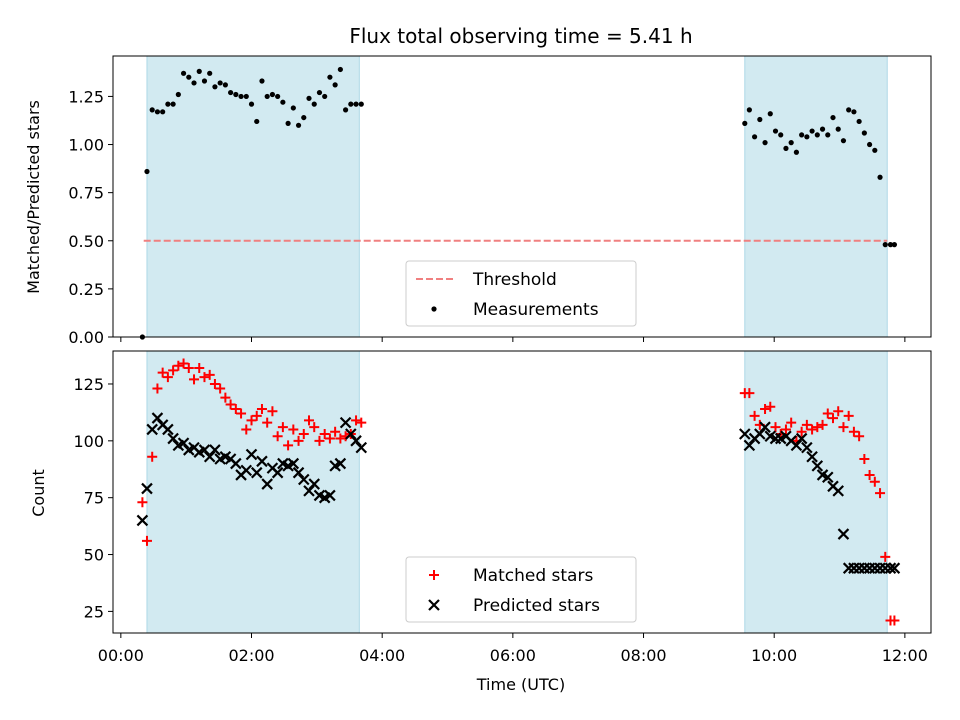 The image size is (960, 720). Describe the element at coordinates (382, 655) in the screenshot. I see `x-tick-label: 04:00` at that location.